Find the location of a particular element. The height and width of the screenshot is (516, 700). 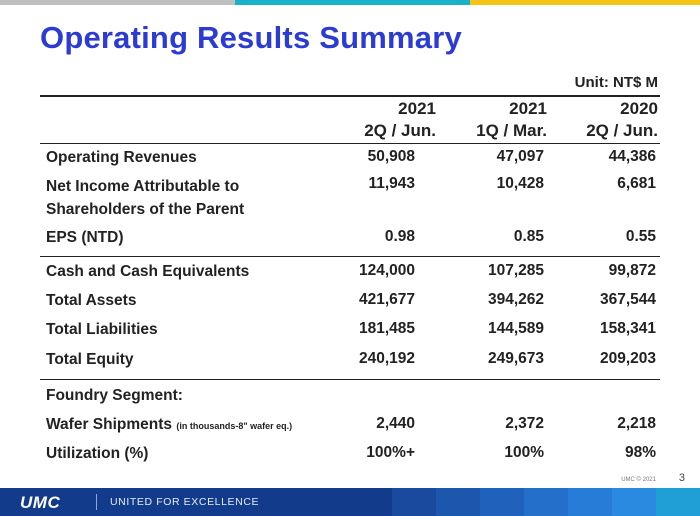

row-value: 10,428 is located at coordinates (520, 183).